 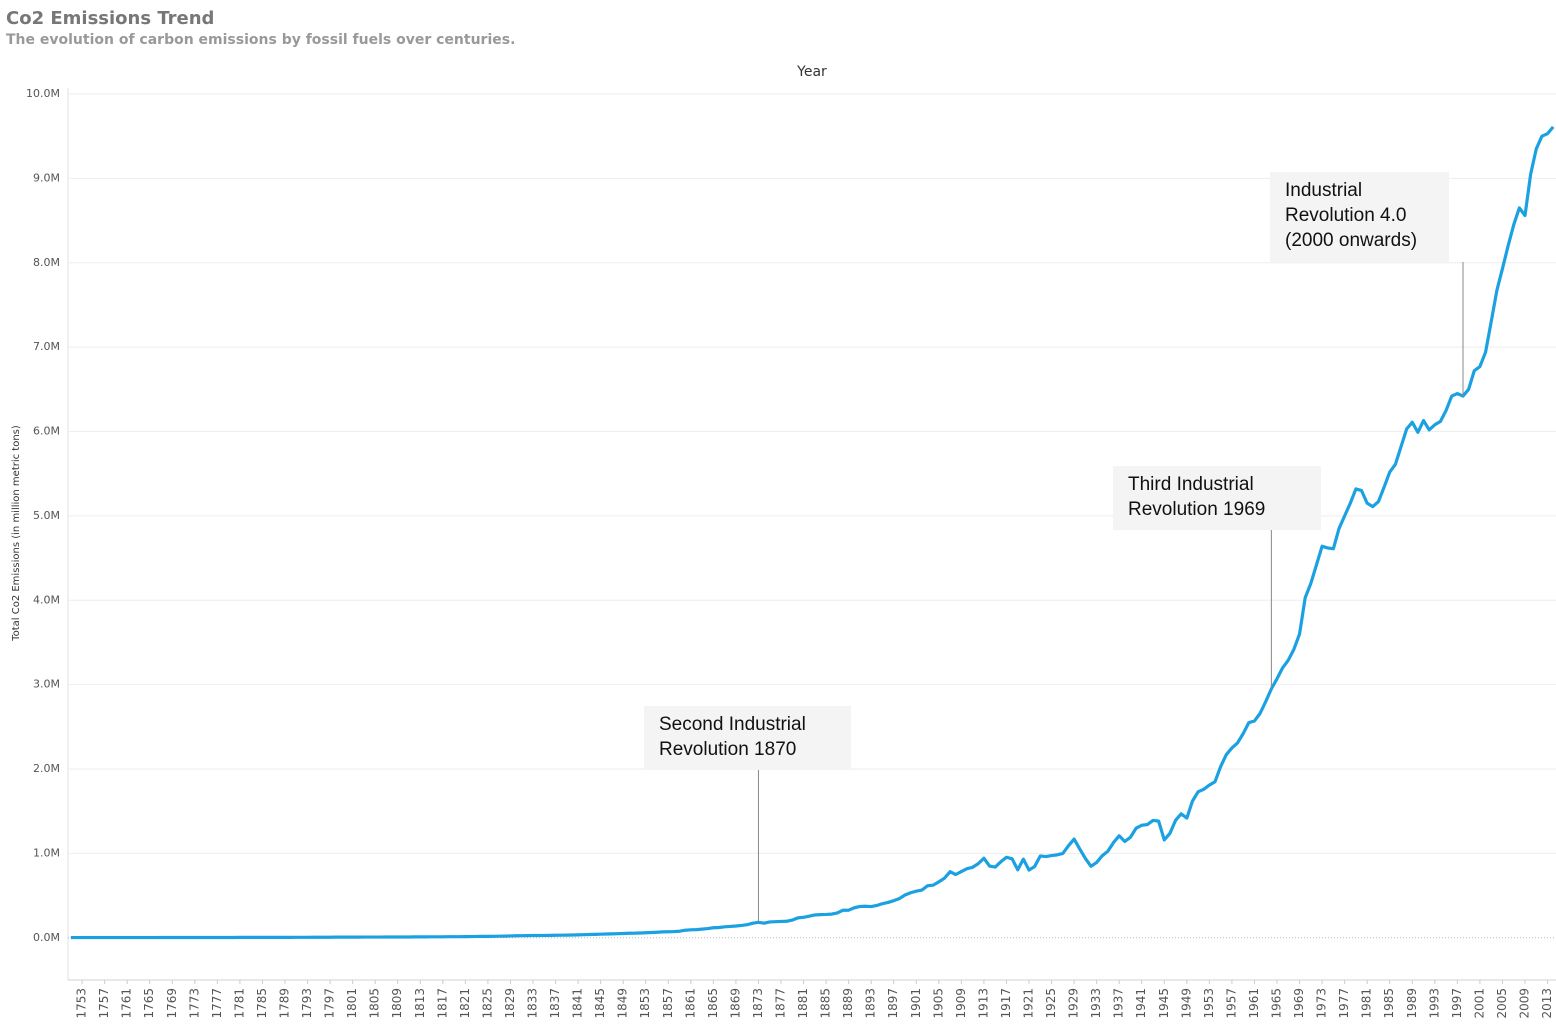 I want to click on y-tick-label: 10.0M, so click(x=43, y=93).